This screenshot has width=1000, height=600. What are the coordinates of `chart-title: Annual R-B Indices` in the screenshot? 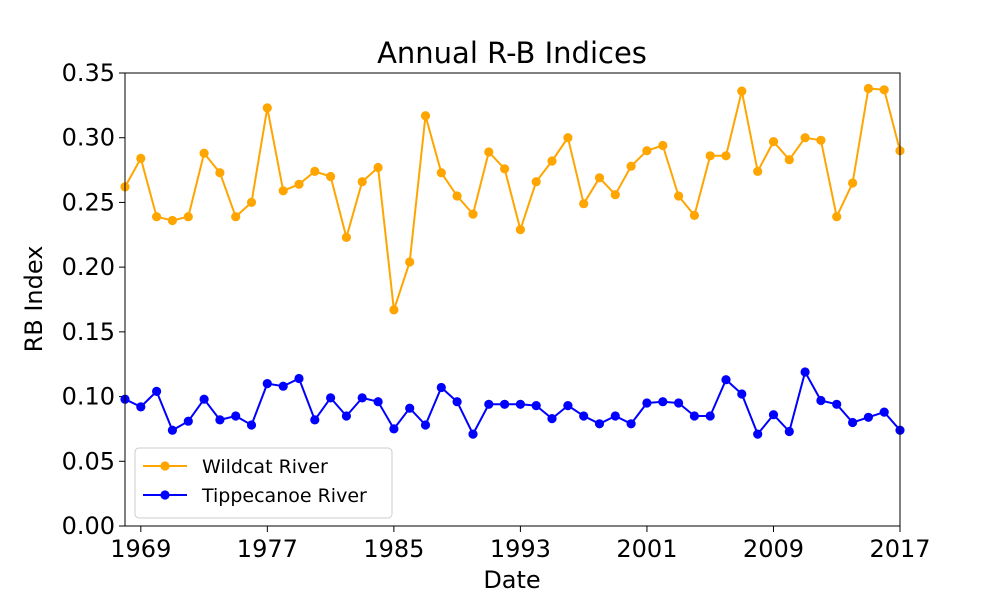 It's located at (512, 53).